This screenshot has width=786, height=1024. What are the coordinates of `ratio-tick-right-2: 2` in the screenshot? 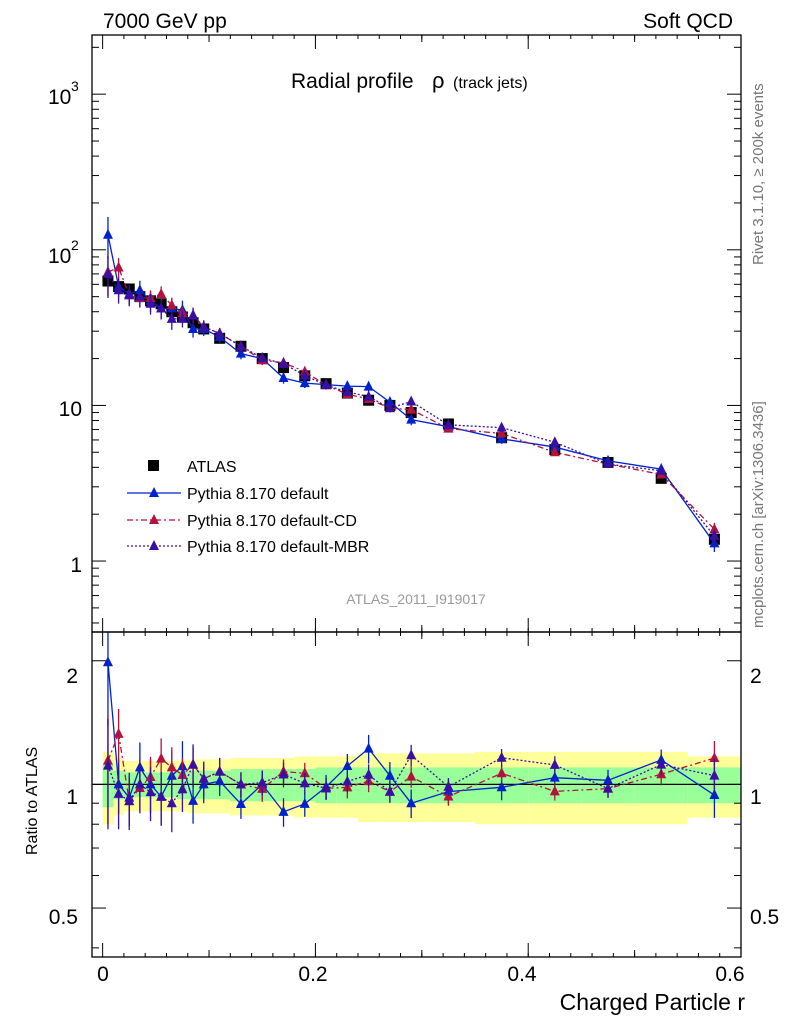 It's located at (756, 676).